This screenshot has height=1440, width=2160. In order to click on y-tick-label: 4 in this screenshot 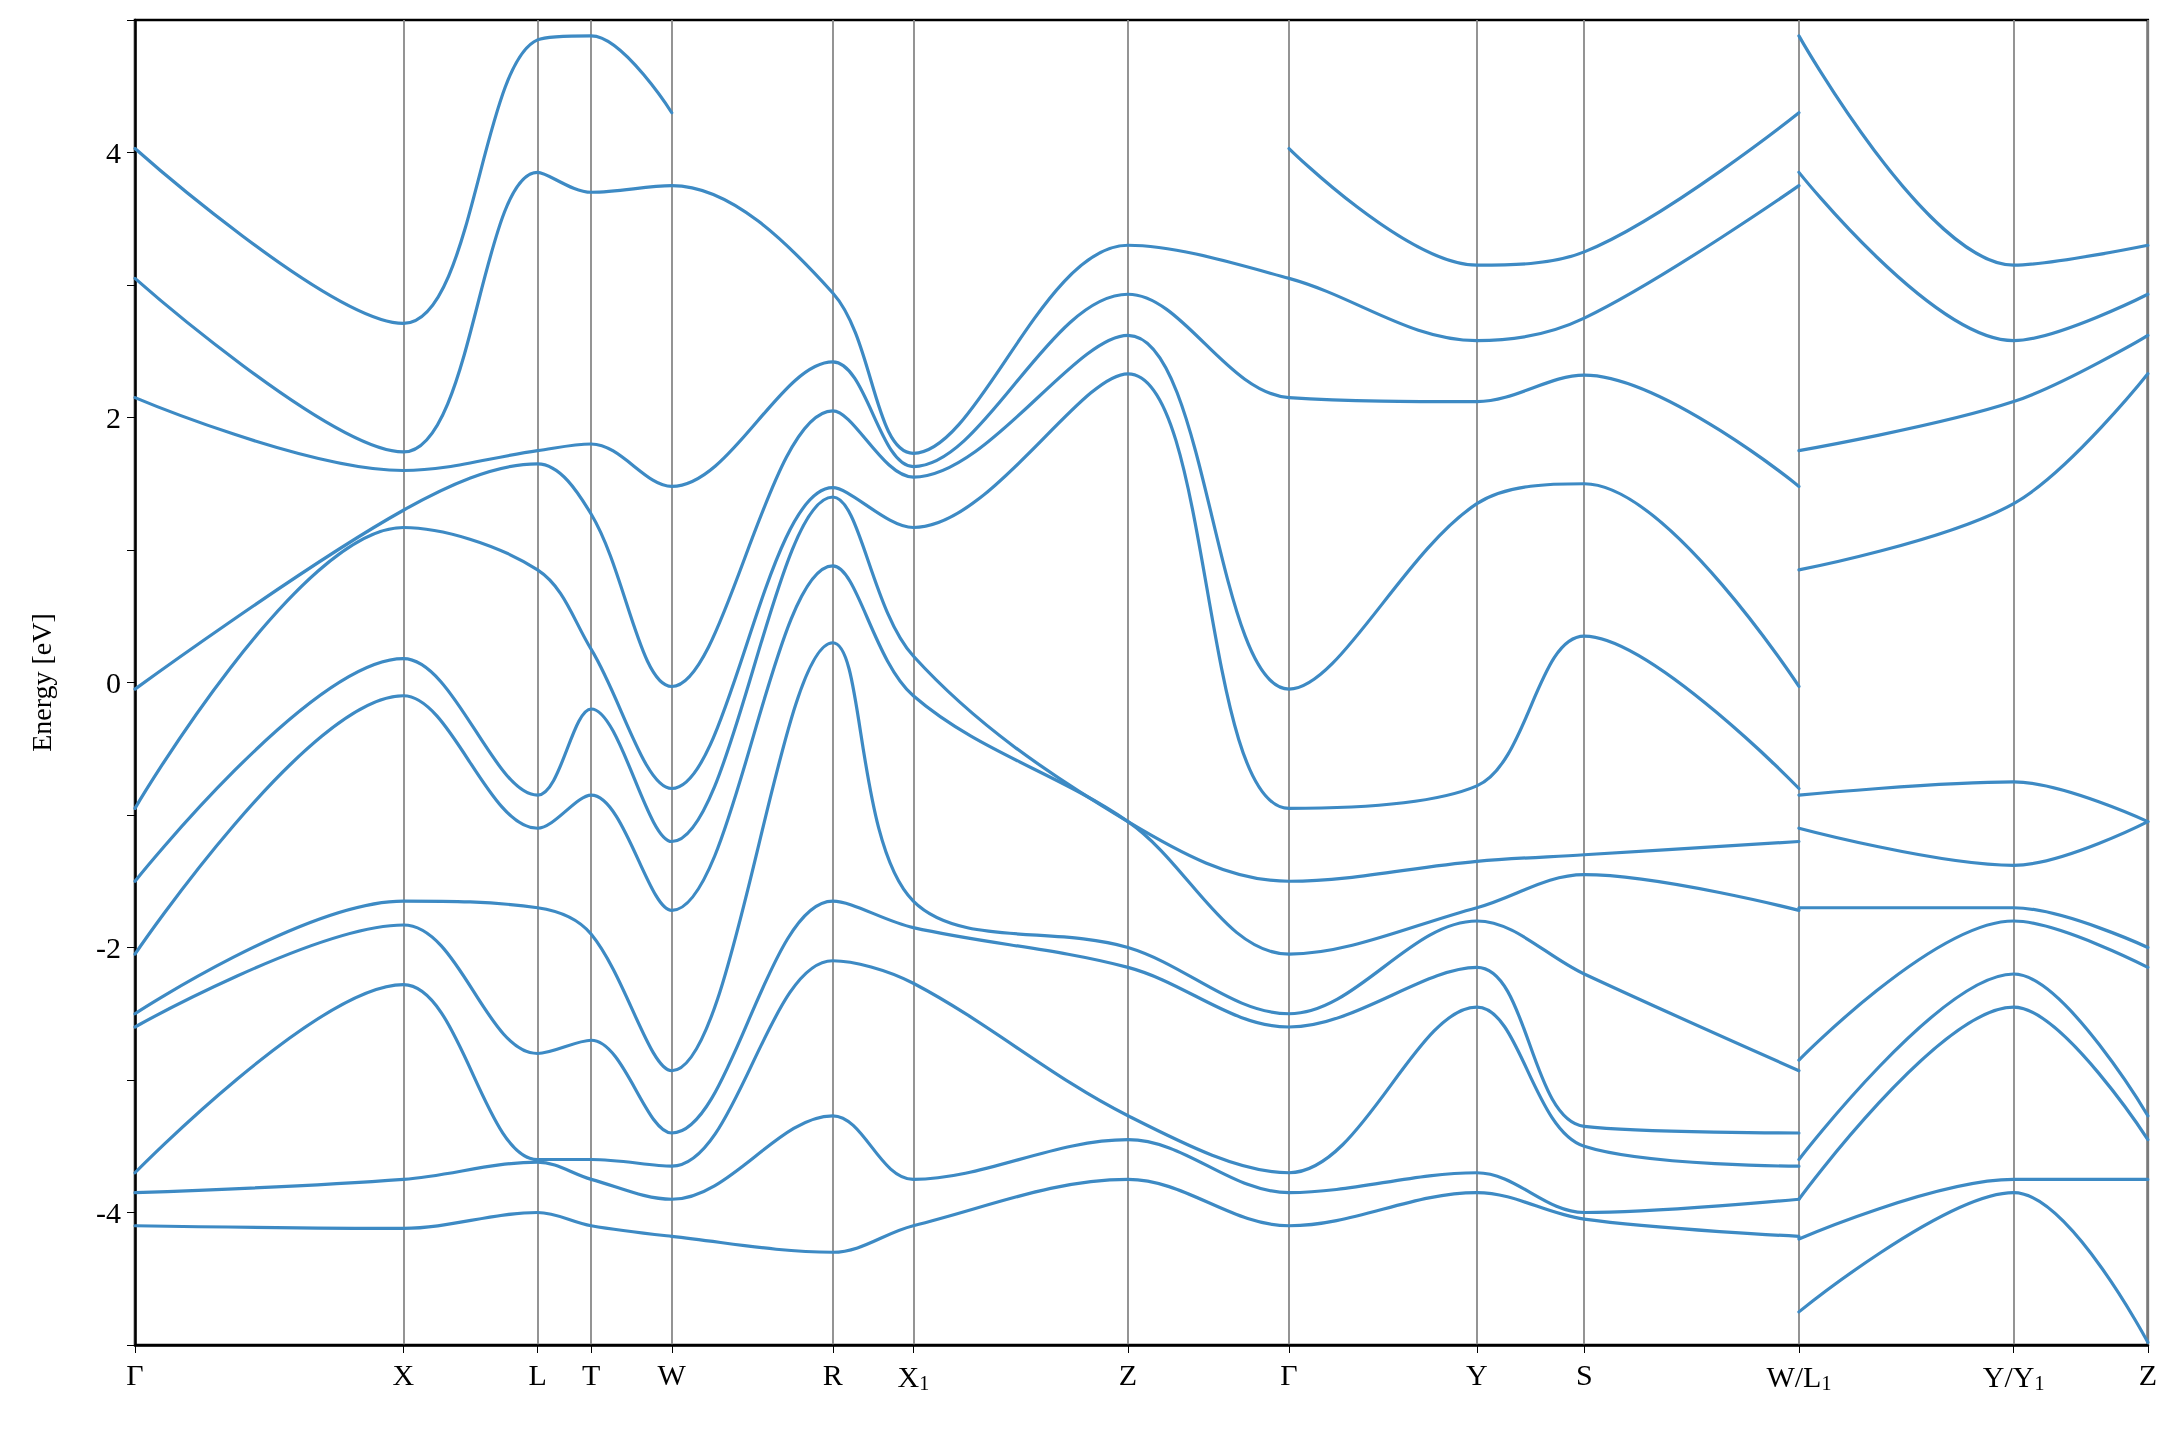, I will do `click(113, 152)`.